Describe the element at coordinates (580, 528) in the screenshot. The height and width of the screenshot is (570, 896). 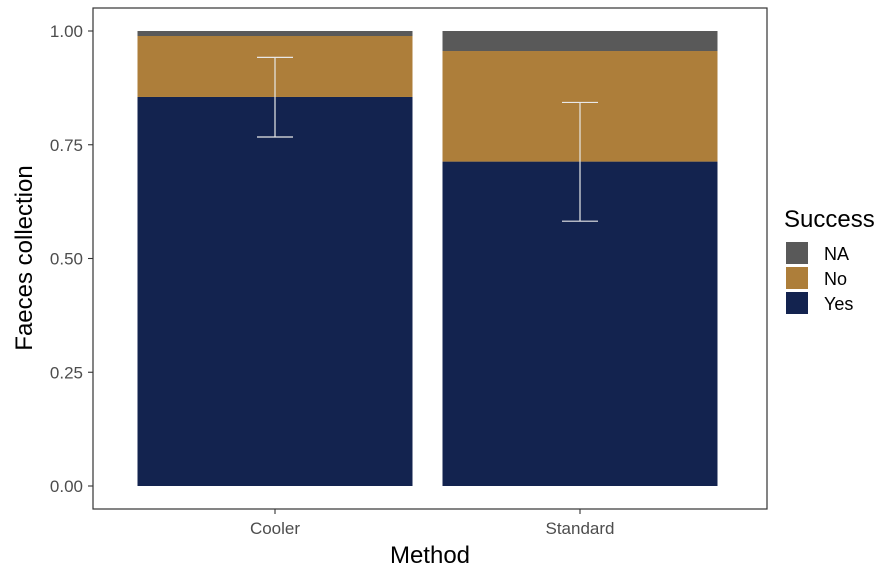
I see `x-tick-label-standard: Standard` at that location.